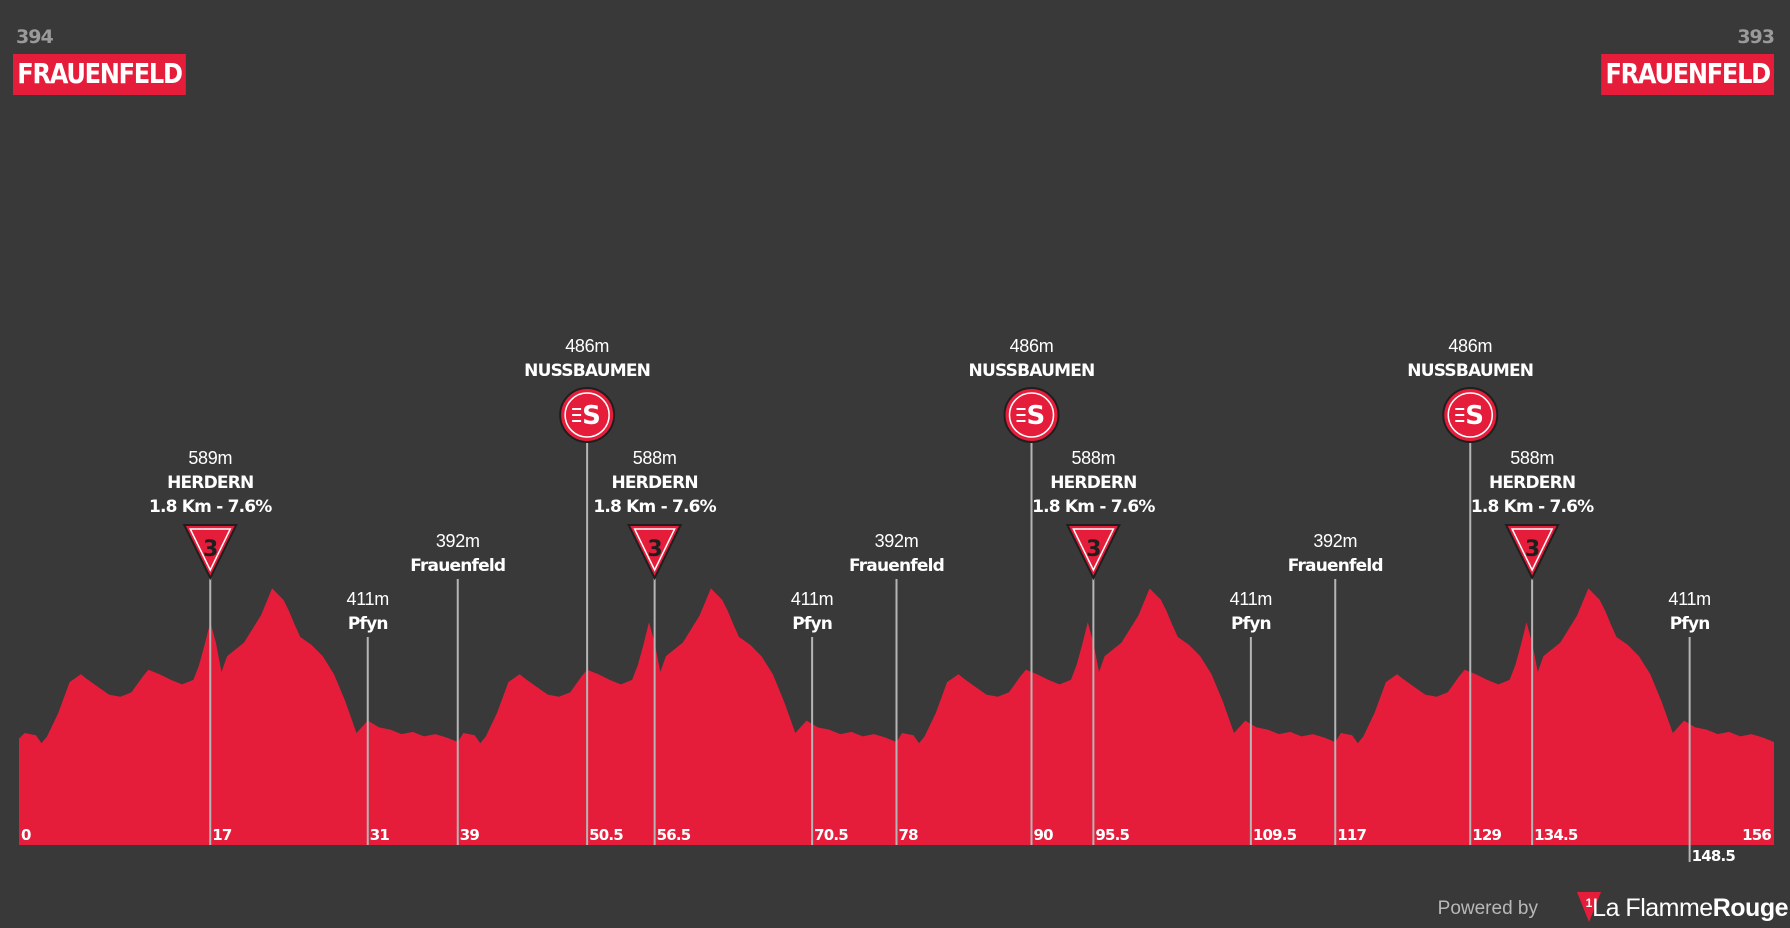 Image resolution: width=1790 pixels, height=928 pixels. Describe the element at coordinates (1044, 835) in the screenshot. I see `x-tick-label: 90` at that location.